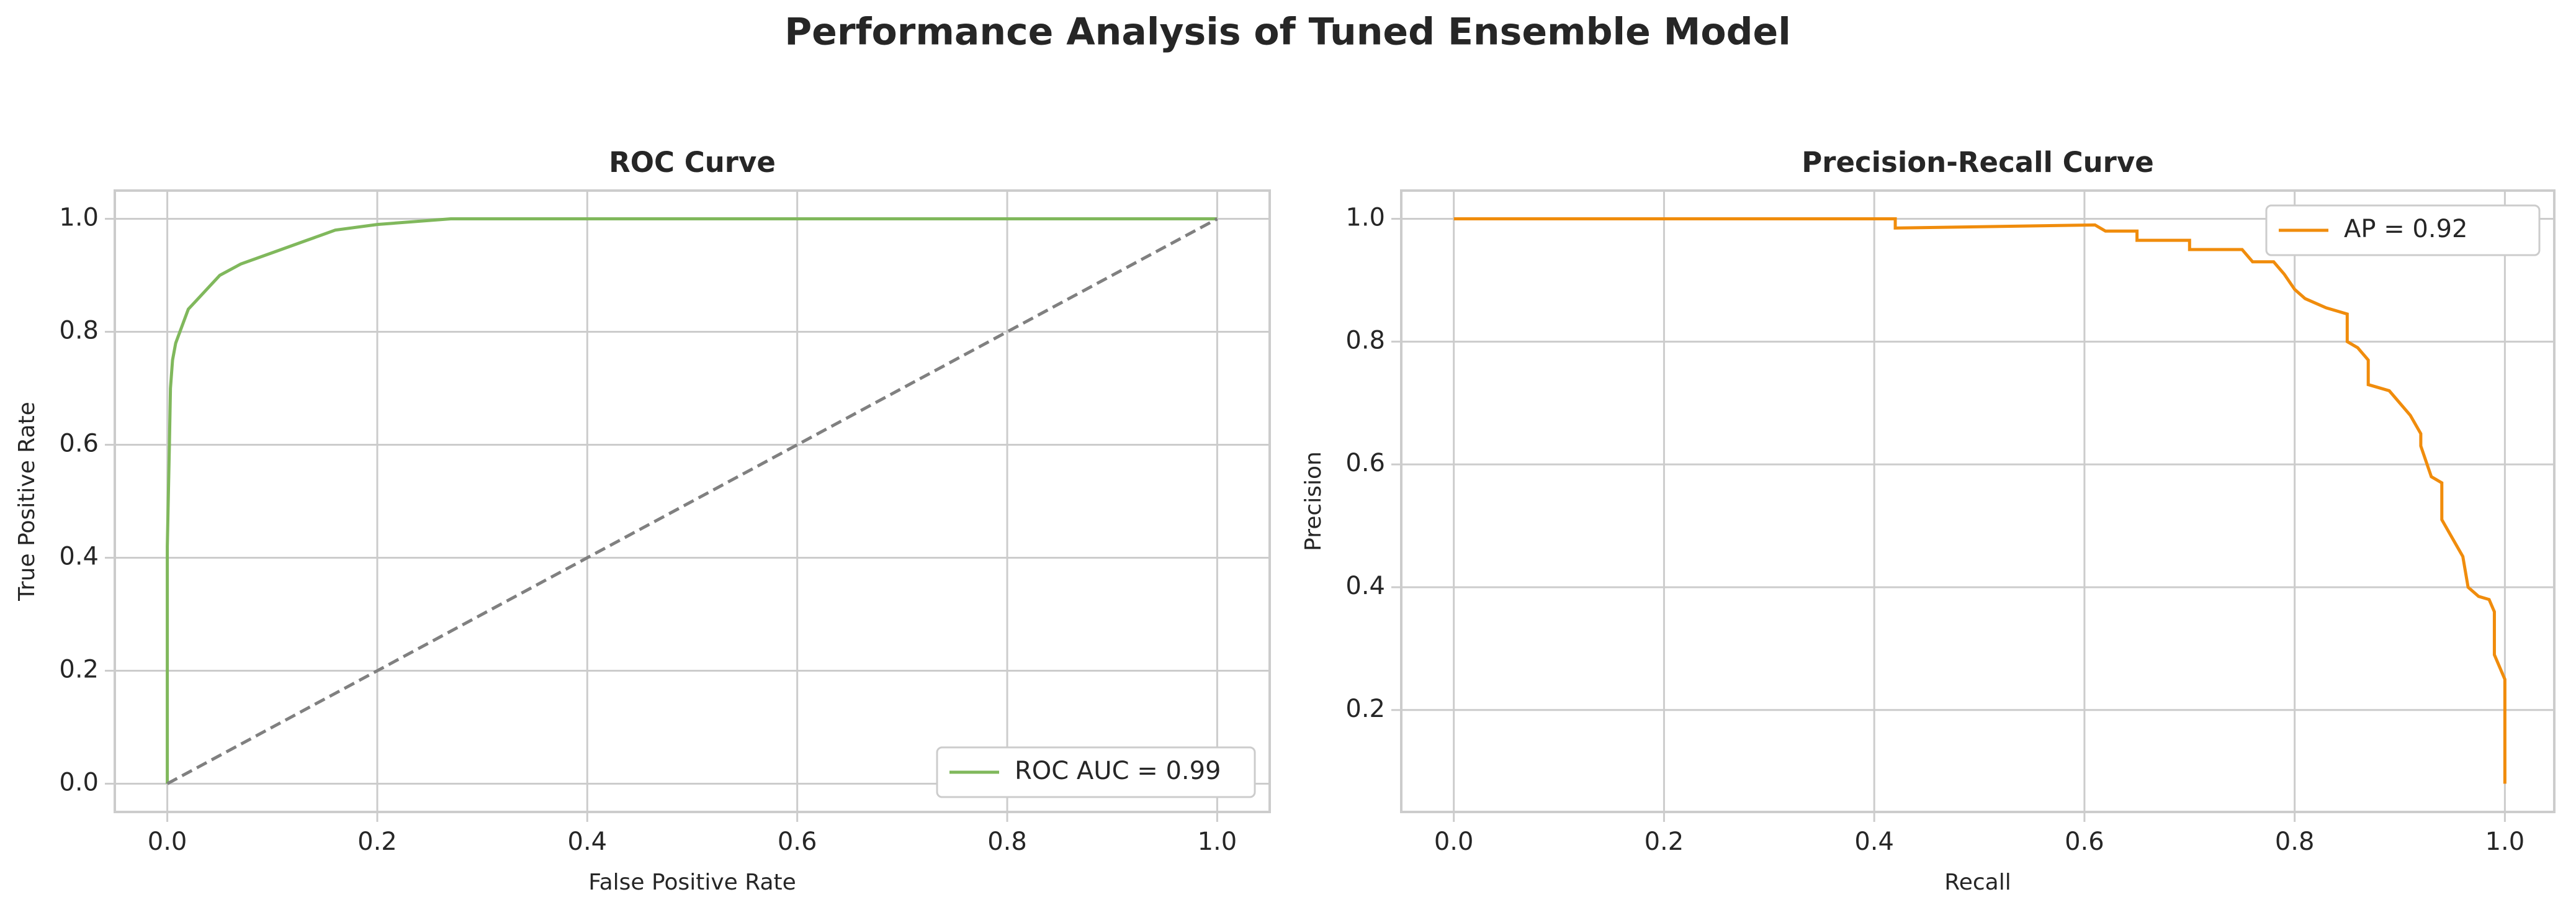 The image size is (2576, 915). I want to click on y-axis-label: True Positive Rate, so click(27, 502).